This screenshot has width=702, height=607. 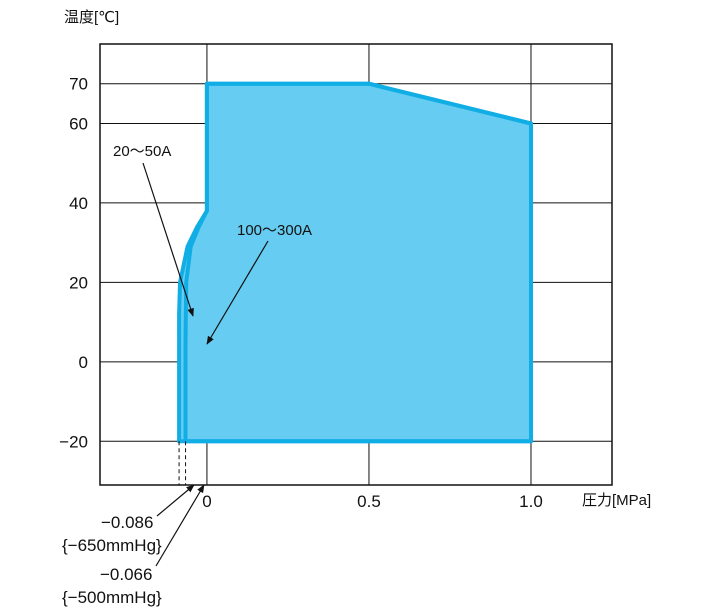 What do you see at coordinates (206, 501) in the screenshot?
I see `x-tick-label-0: 0` at bounding box center [206, 501].